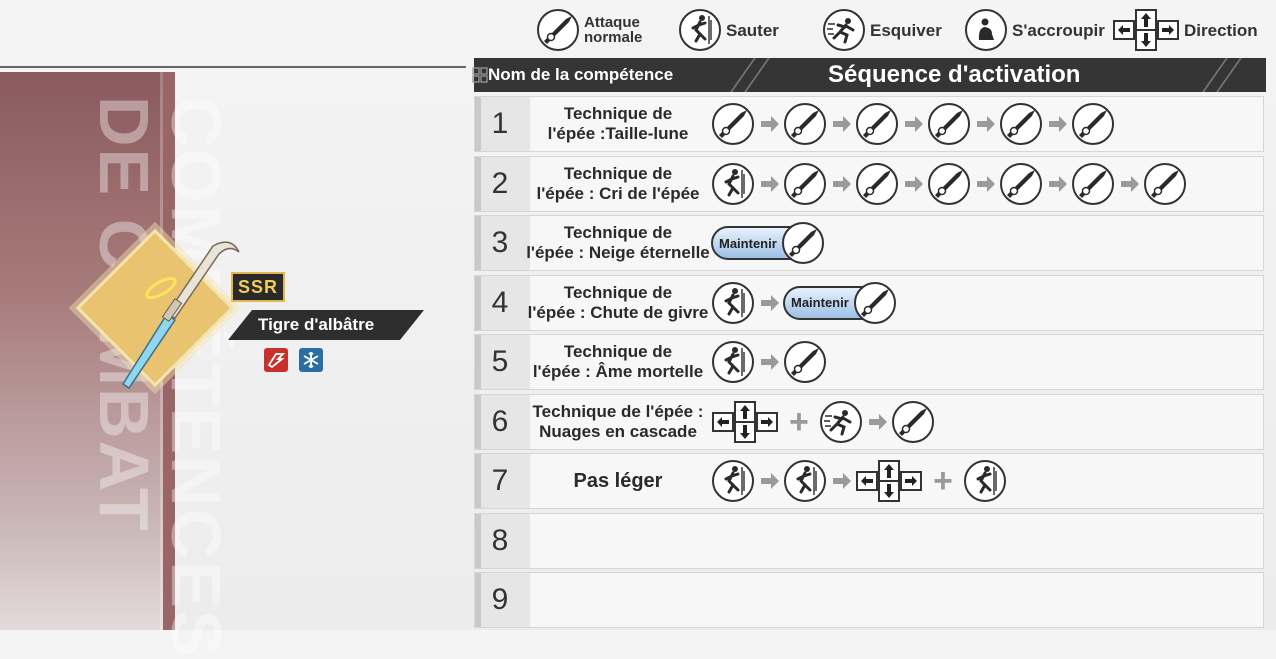 The image size is (1276, 659). What do you see at coordinates (618, 193) in the screenshot?
I see `skill-name-line2: l'épée : Cri de l'épée` at bounding box center [618, 193].